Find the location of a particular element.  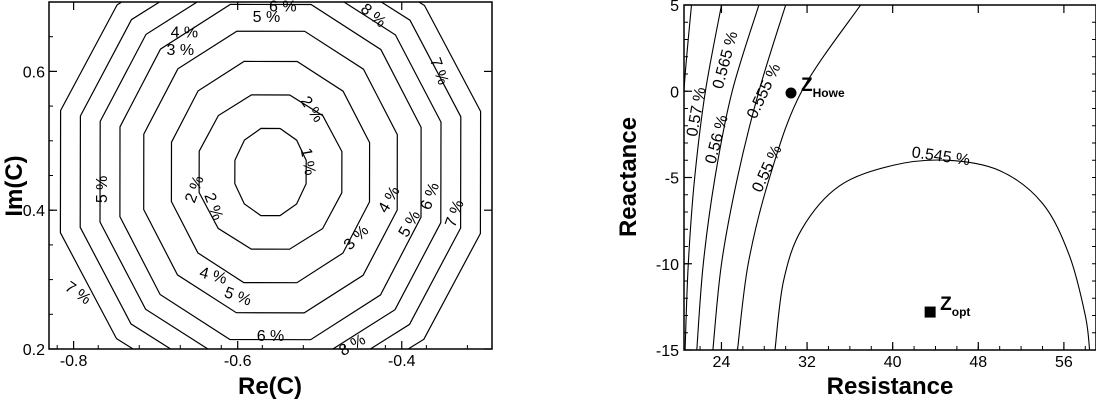

z-howe-marker is located at coordinates (791, 93).